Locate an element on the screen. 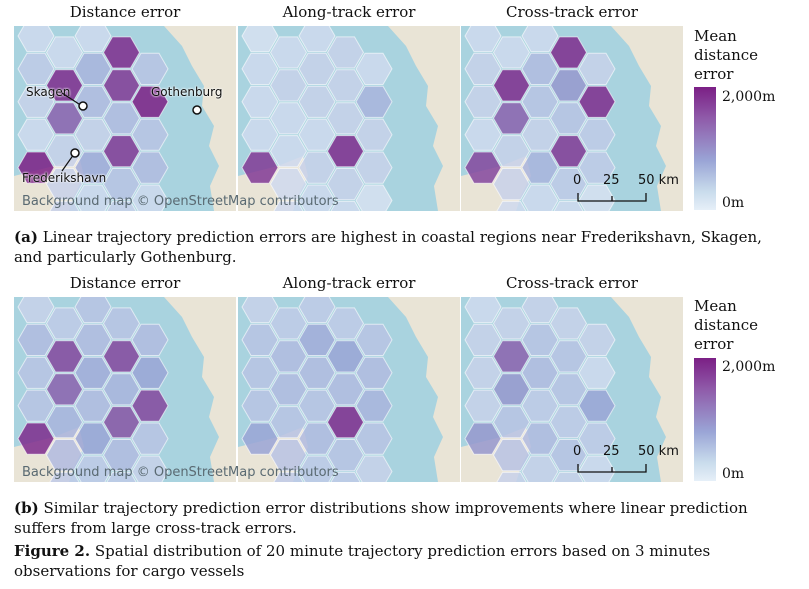 This screenshot has height=589, width=809. legend-max-b: 2,000m is located at coordinates (749, 367).